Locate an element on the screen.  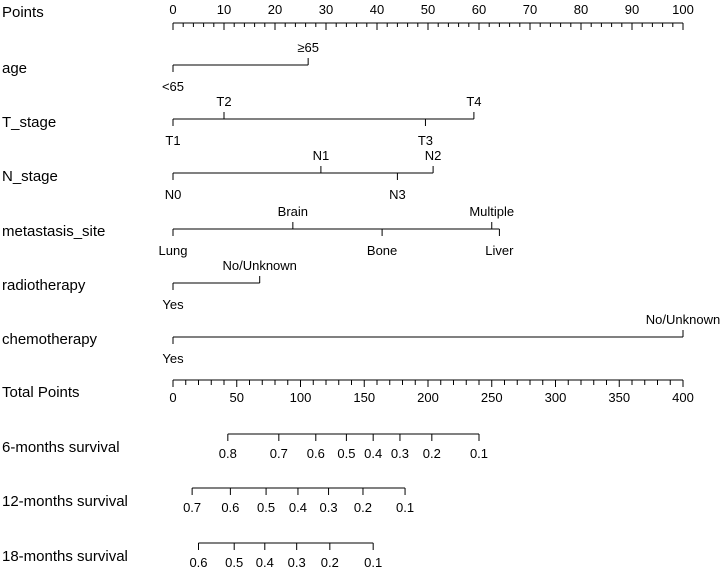
survival-12-months-axis: 0.7 0.6 0.5 0.4 0.3 0.2 0.1 is located at coordinates (298, 501).